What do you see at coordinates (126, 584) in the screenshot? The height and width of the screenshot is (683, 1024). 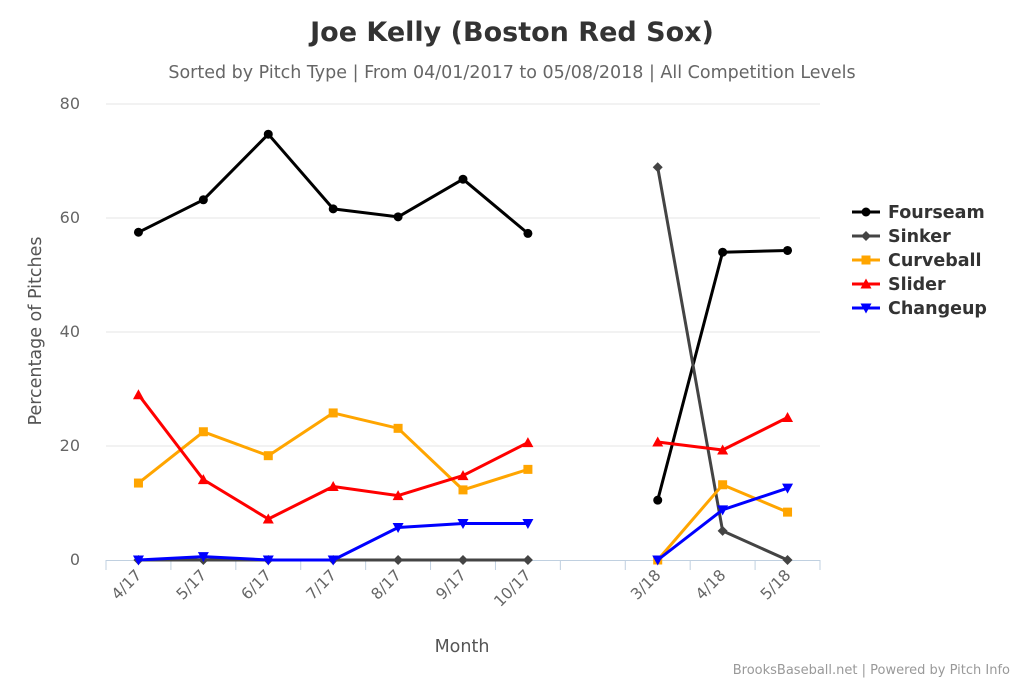 I see `x-tick-label: 4/17` at bounding box center [126, 584].